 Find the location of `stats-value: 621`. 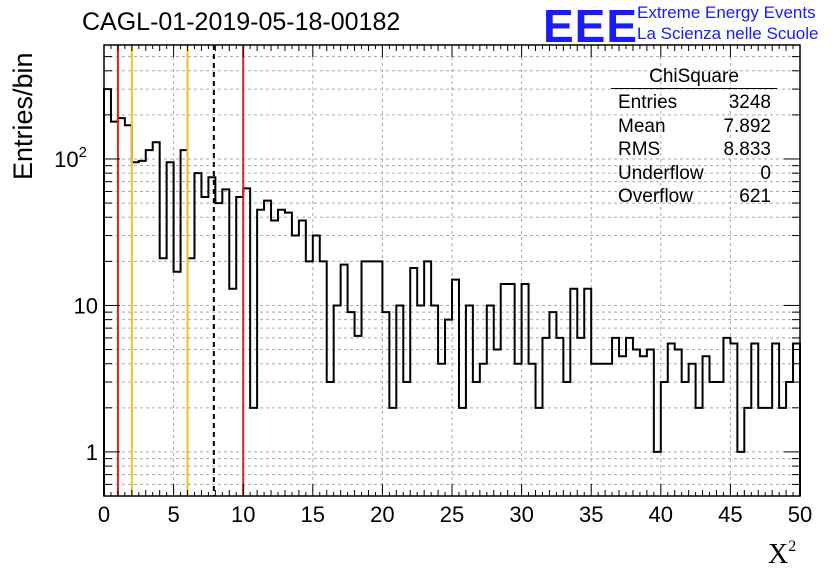

stats-value: 621 is located at coordinates (755, 196).